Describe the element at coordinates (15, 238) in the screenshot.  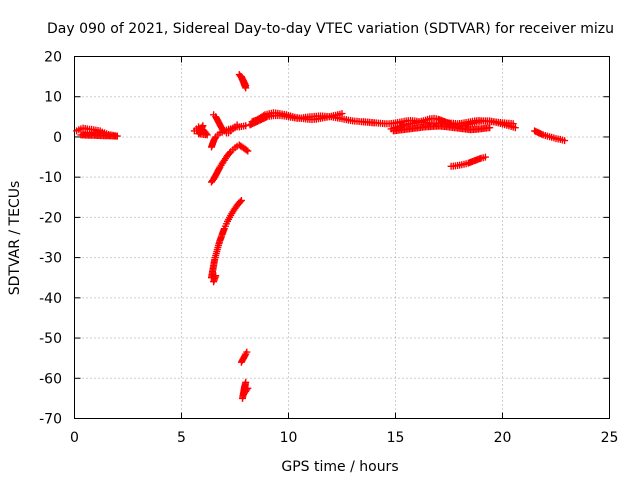
I see `y-axis-label: SDTVAR / TECUs` at that location.